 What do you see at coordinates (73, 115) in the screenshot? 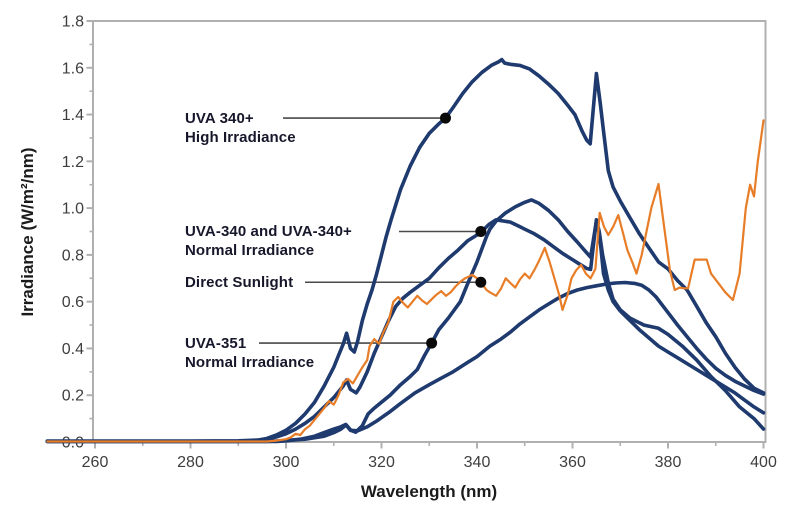
I see `y-tick-label: 1.4` at bounding box center [73, 115].